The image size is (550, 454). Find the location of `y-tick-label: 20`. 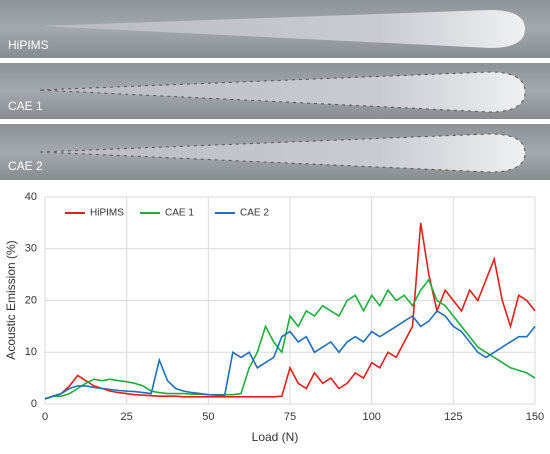

y-tick-label: 20 is located at coordinates (31, 300).